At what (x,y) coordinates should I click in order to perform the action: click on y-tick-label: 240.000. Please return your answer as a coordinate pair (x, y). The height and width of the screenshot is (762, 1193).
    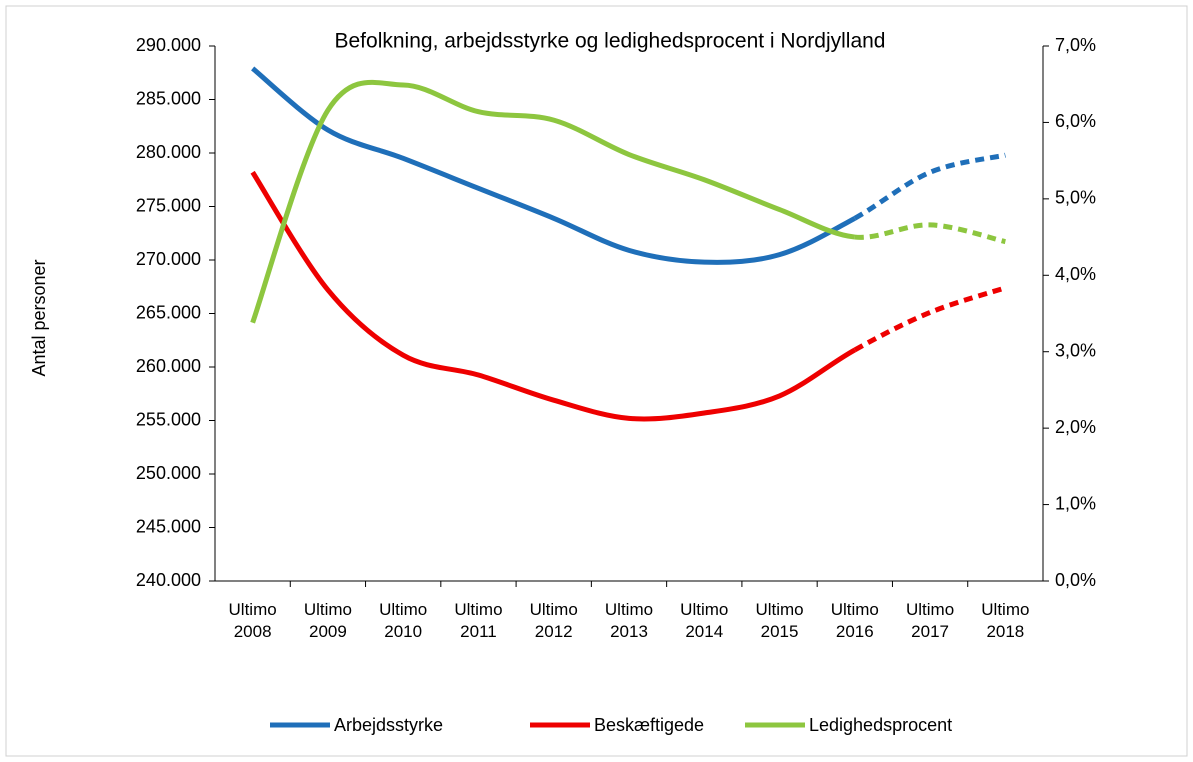
    Looking at the image, I should click on (168, 580).